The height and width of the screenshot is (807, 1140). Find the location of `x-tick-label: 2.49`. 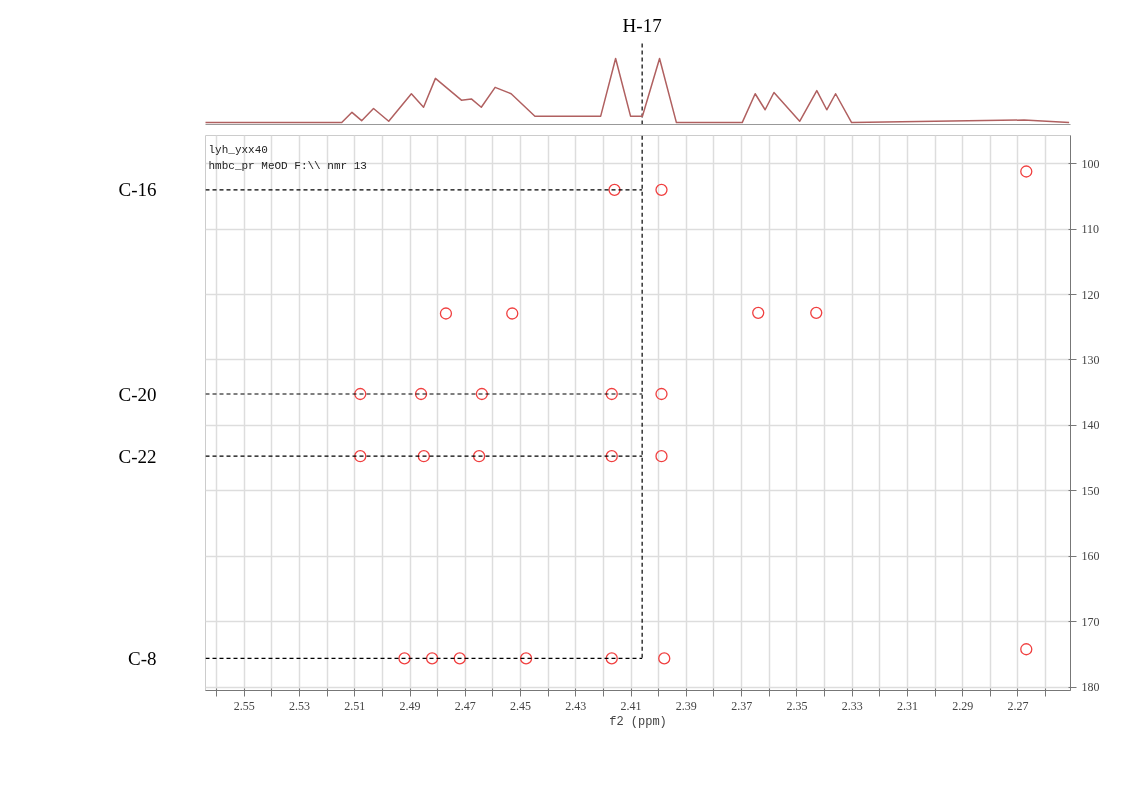

x-tick-label: 2.49 is located at coordinates (410, 705).